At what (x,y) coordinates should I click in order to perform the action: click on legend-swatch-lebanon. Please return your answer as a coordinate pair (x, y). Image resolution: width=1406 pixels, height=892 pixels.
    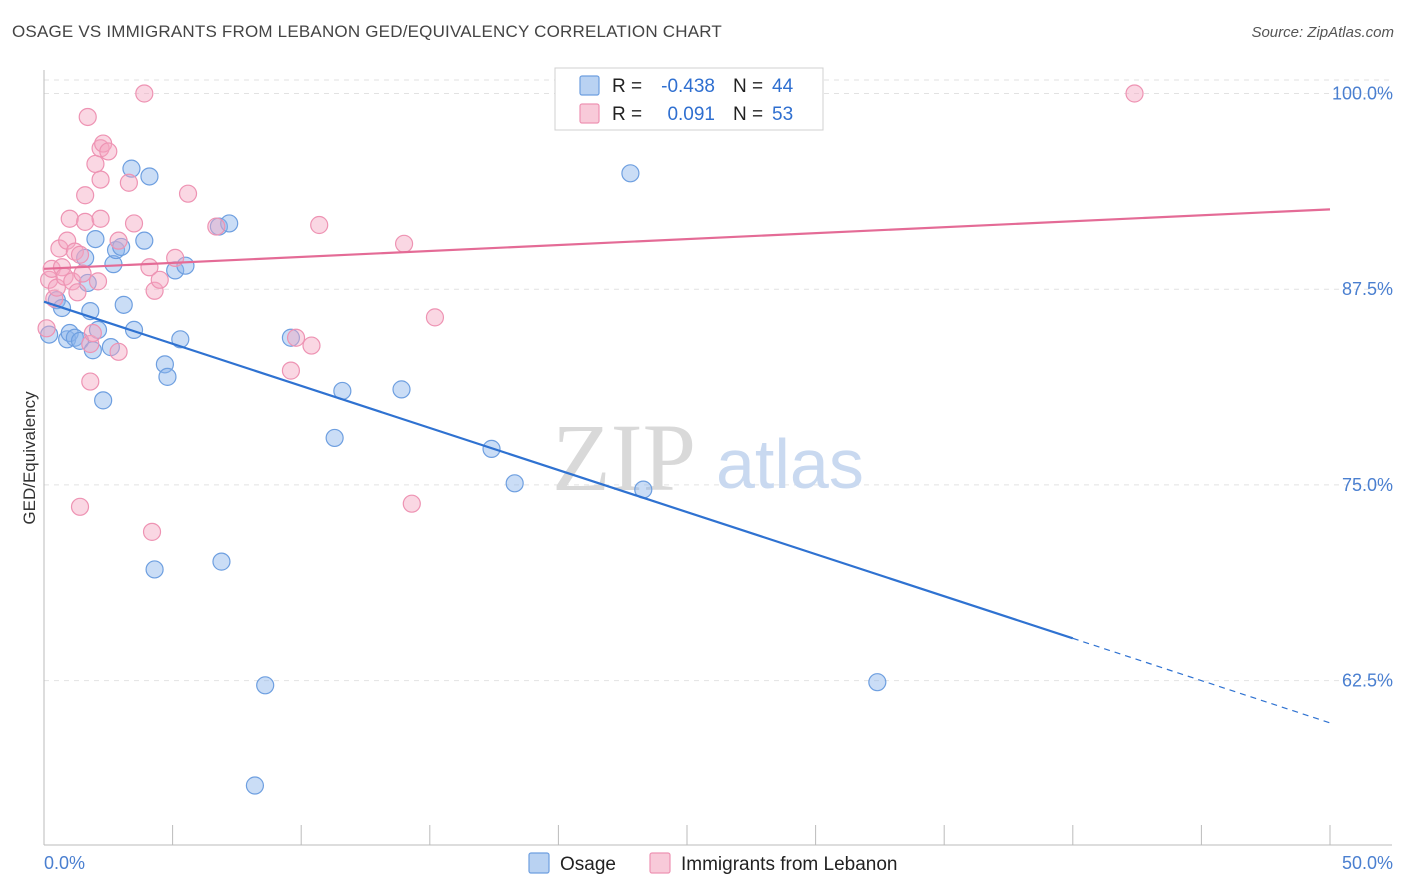
    Looking at the image, I should click on (589, 113).